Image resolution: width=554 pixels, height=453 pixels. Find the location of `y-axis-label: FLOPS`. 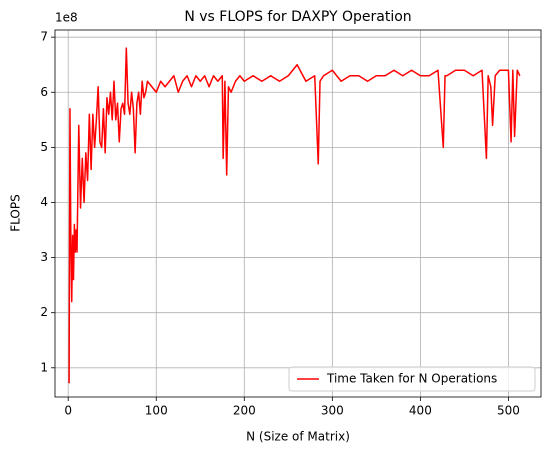

y-axis-label: FLOPS is located at coordinates (16, 212).